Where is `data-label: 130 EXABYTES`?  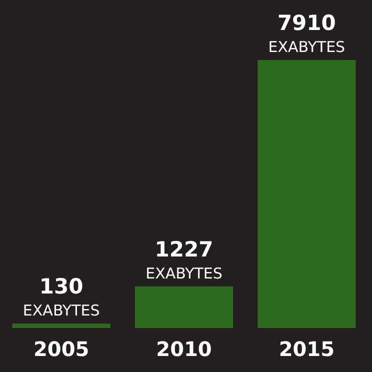
data-label: 130 EXABYTES is located at coordinates (61, 297).